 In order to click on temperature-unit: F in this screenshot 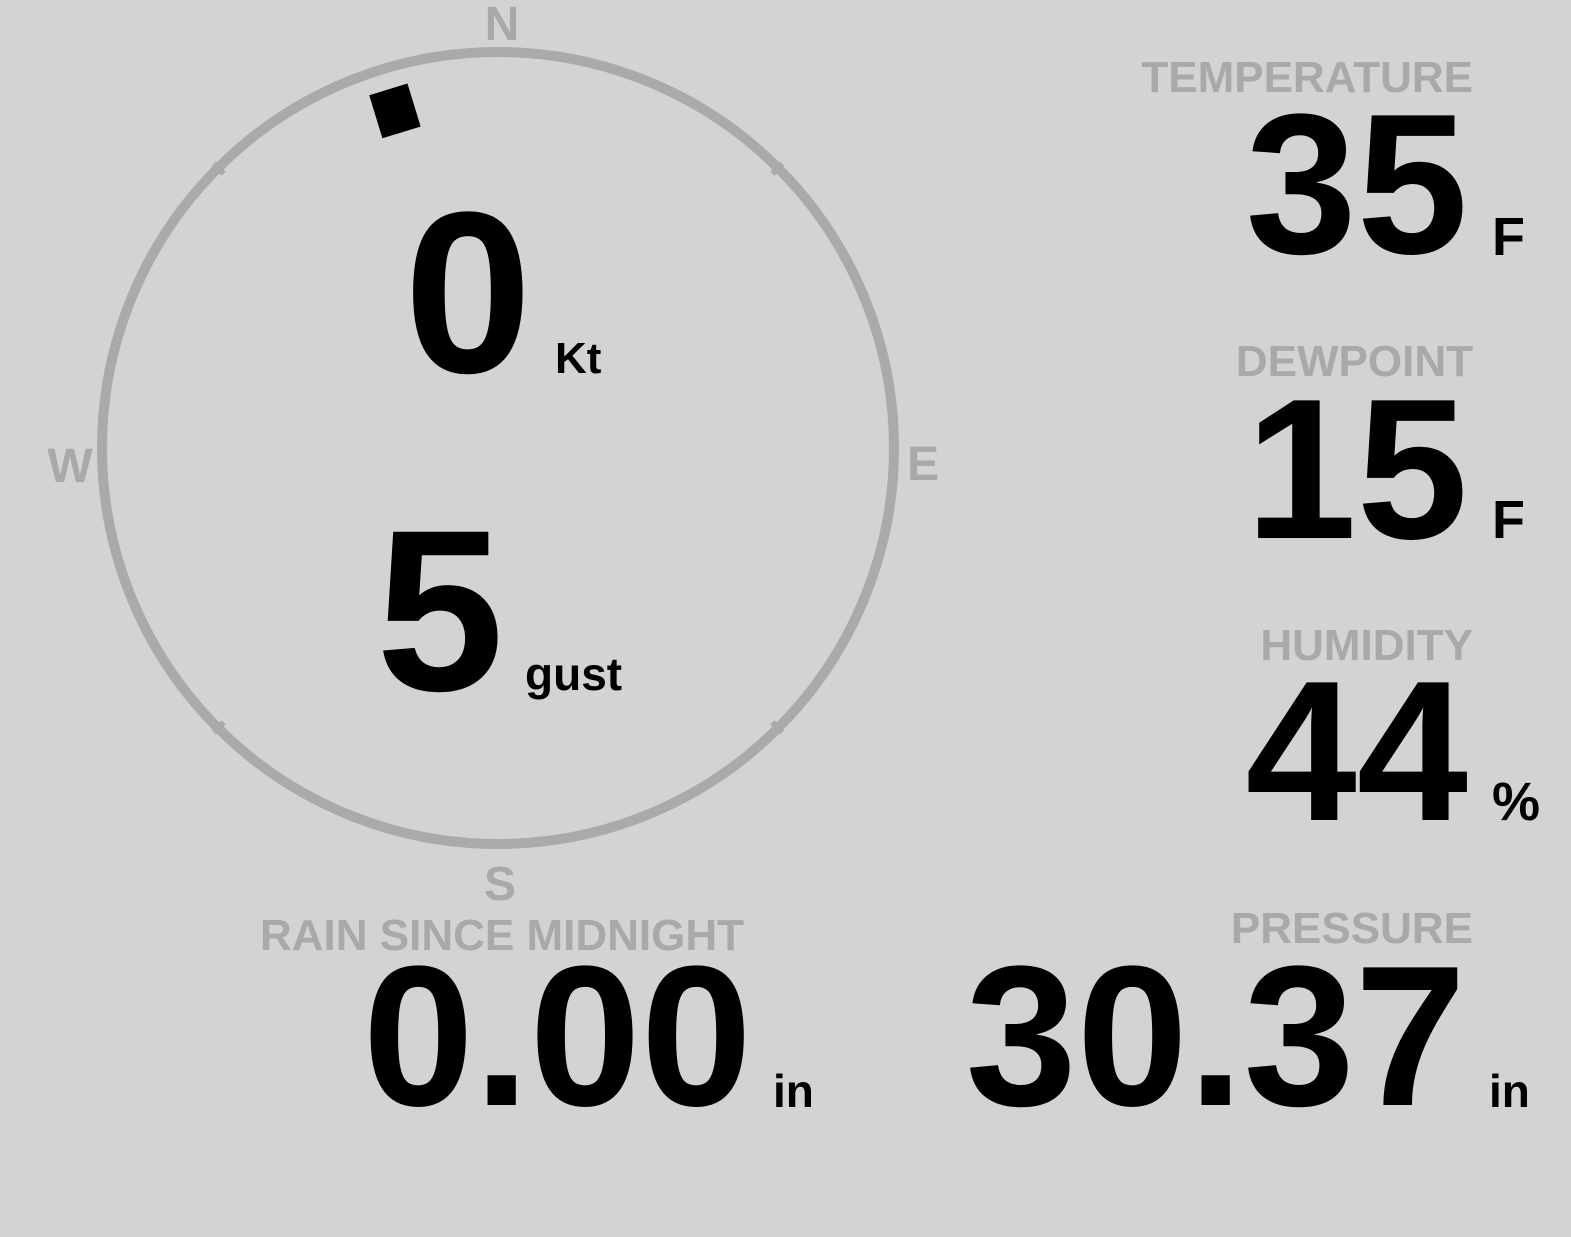, I will do `click(1508, 237)`.